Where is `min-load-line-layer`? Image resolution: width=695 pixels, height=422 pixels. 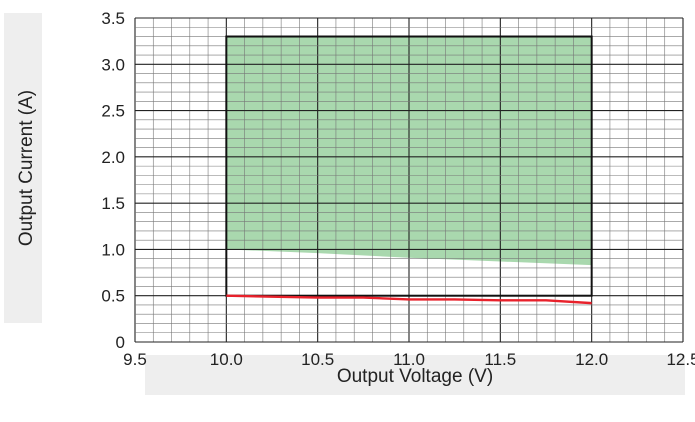
min-load-line-layer is located at coordinates (409, 299).